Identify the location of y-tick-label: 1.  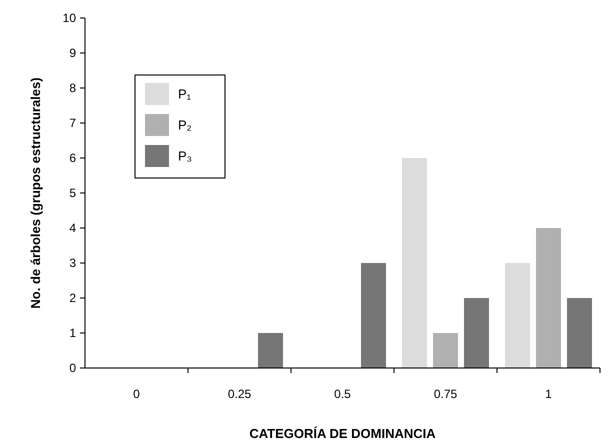
(72, 333).